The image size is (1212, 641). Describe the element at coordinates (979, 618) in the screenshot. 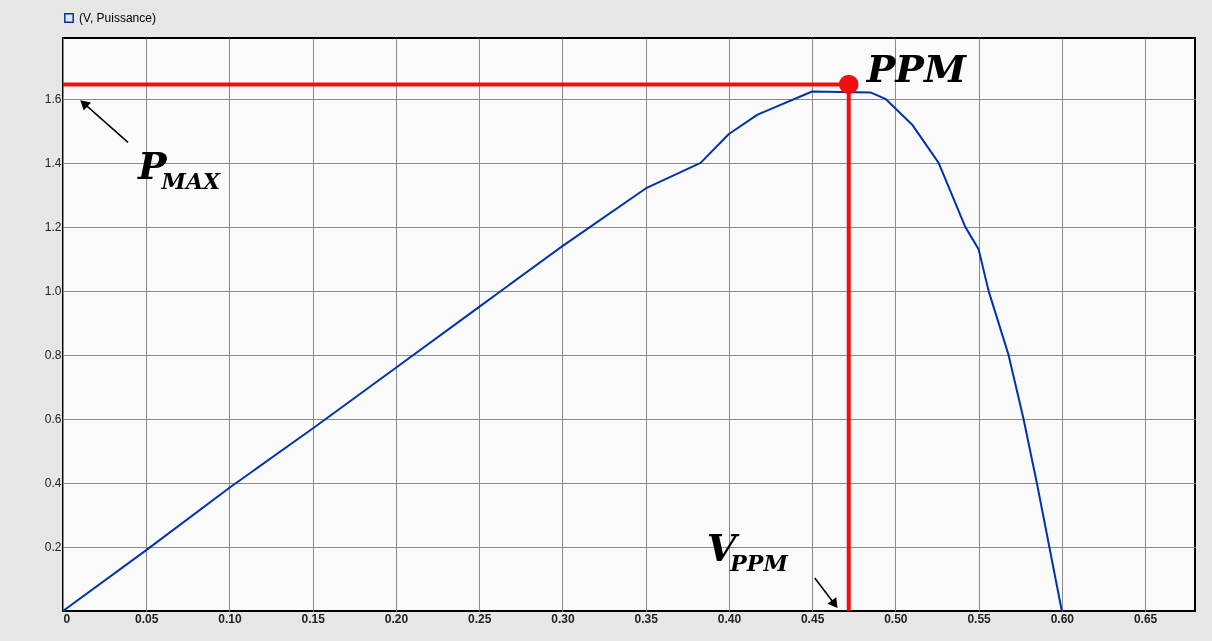

I see `x-tick-label: 0.55` at that location.